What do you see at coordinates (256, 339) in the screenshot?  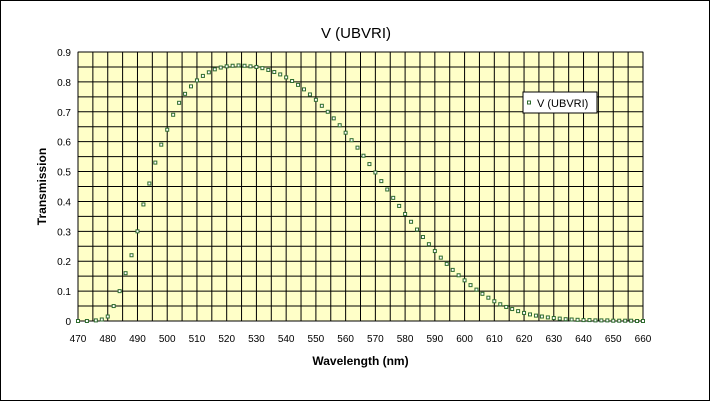 I see `x-tick-label: 530` at bounding box center [256, 339].